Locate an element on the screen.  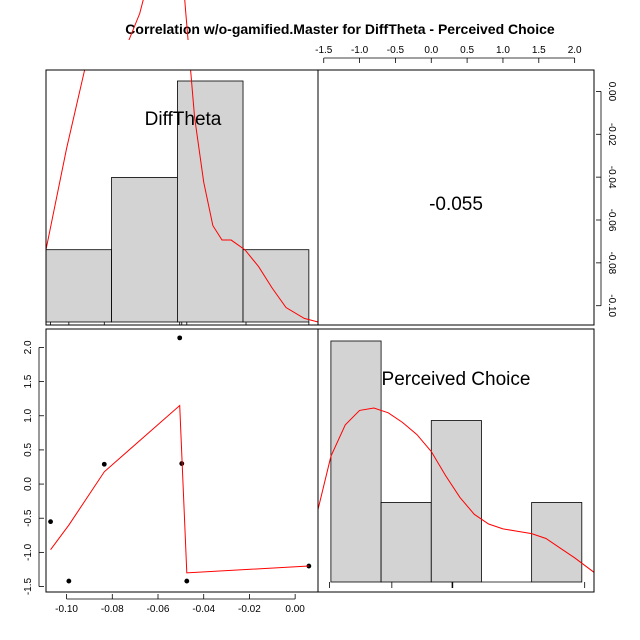
density-curve is located at coordinates (456, 490).